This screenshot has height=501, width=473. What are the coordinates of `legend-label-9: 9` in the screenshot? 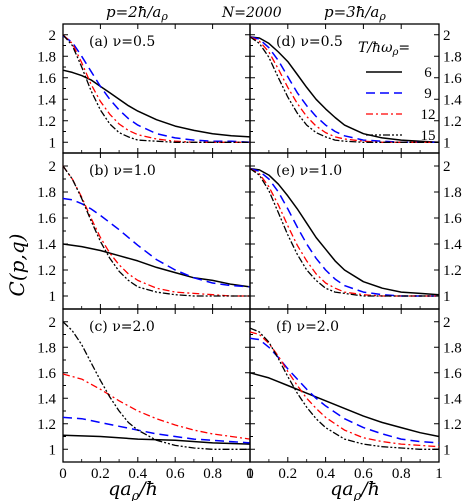 It's located at (428, 94).